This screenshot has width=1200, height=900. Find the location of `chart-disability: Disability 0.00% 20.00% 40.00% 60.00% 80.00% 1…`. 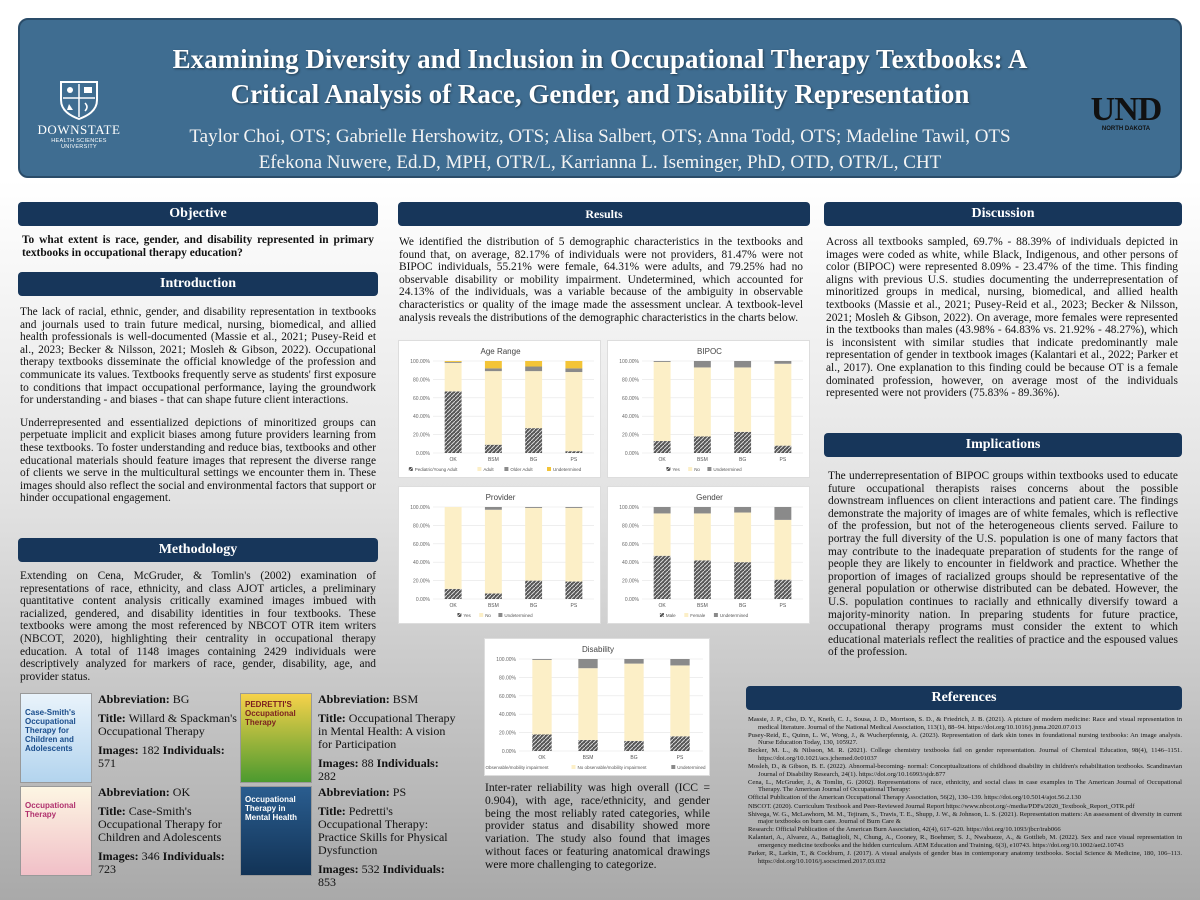

chart-disability: Disability 0.00% 20.00% 40.00% 60.00% 80.00% 1… is located at coordinates (597, 707).